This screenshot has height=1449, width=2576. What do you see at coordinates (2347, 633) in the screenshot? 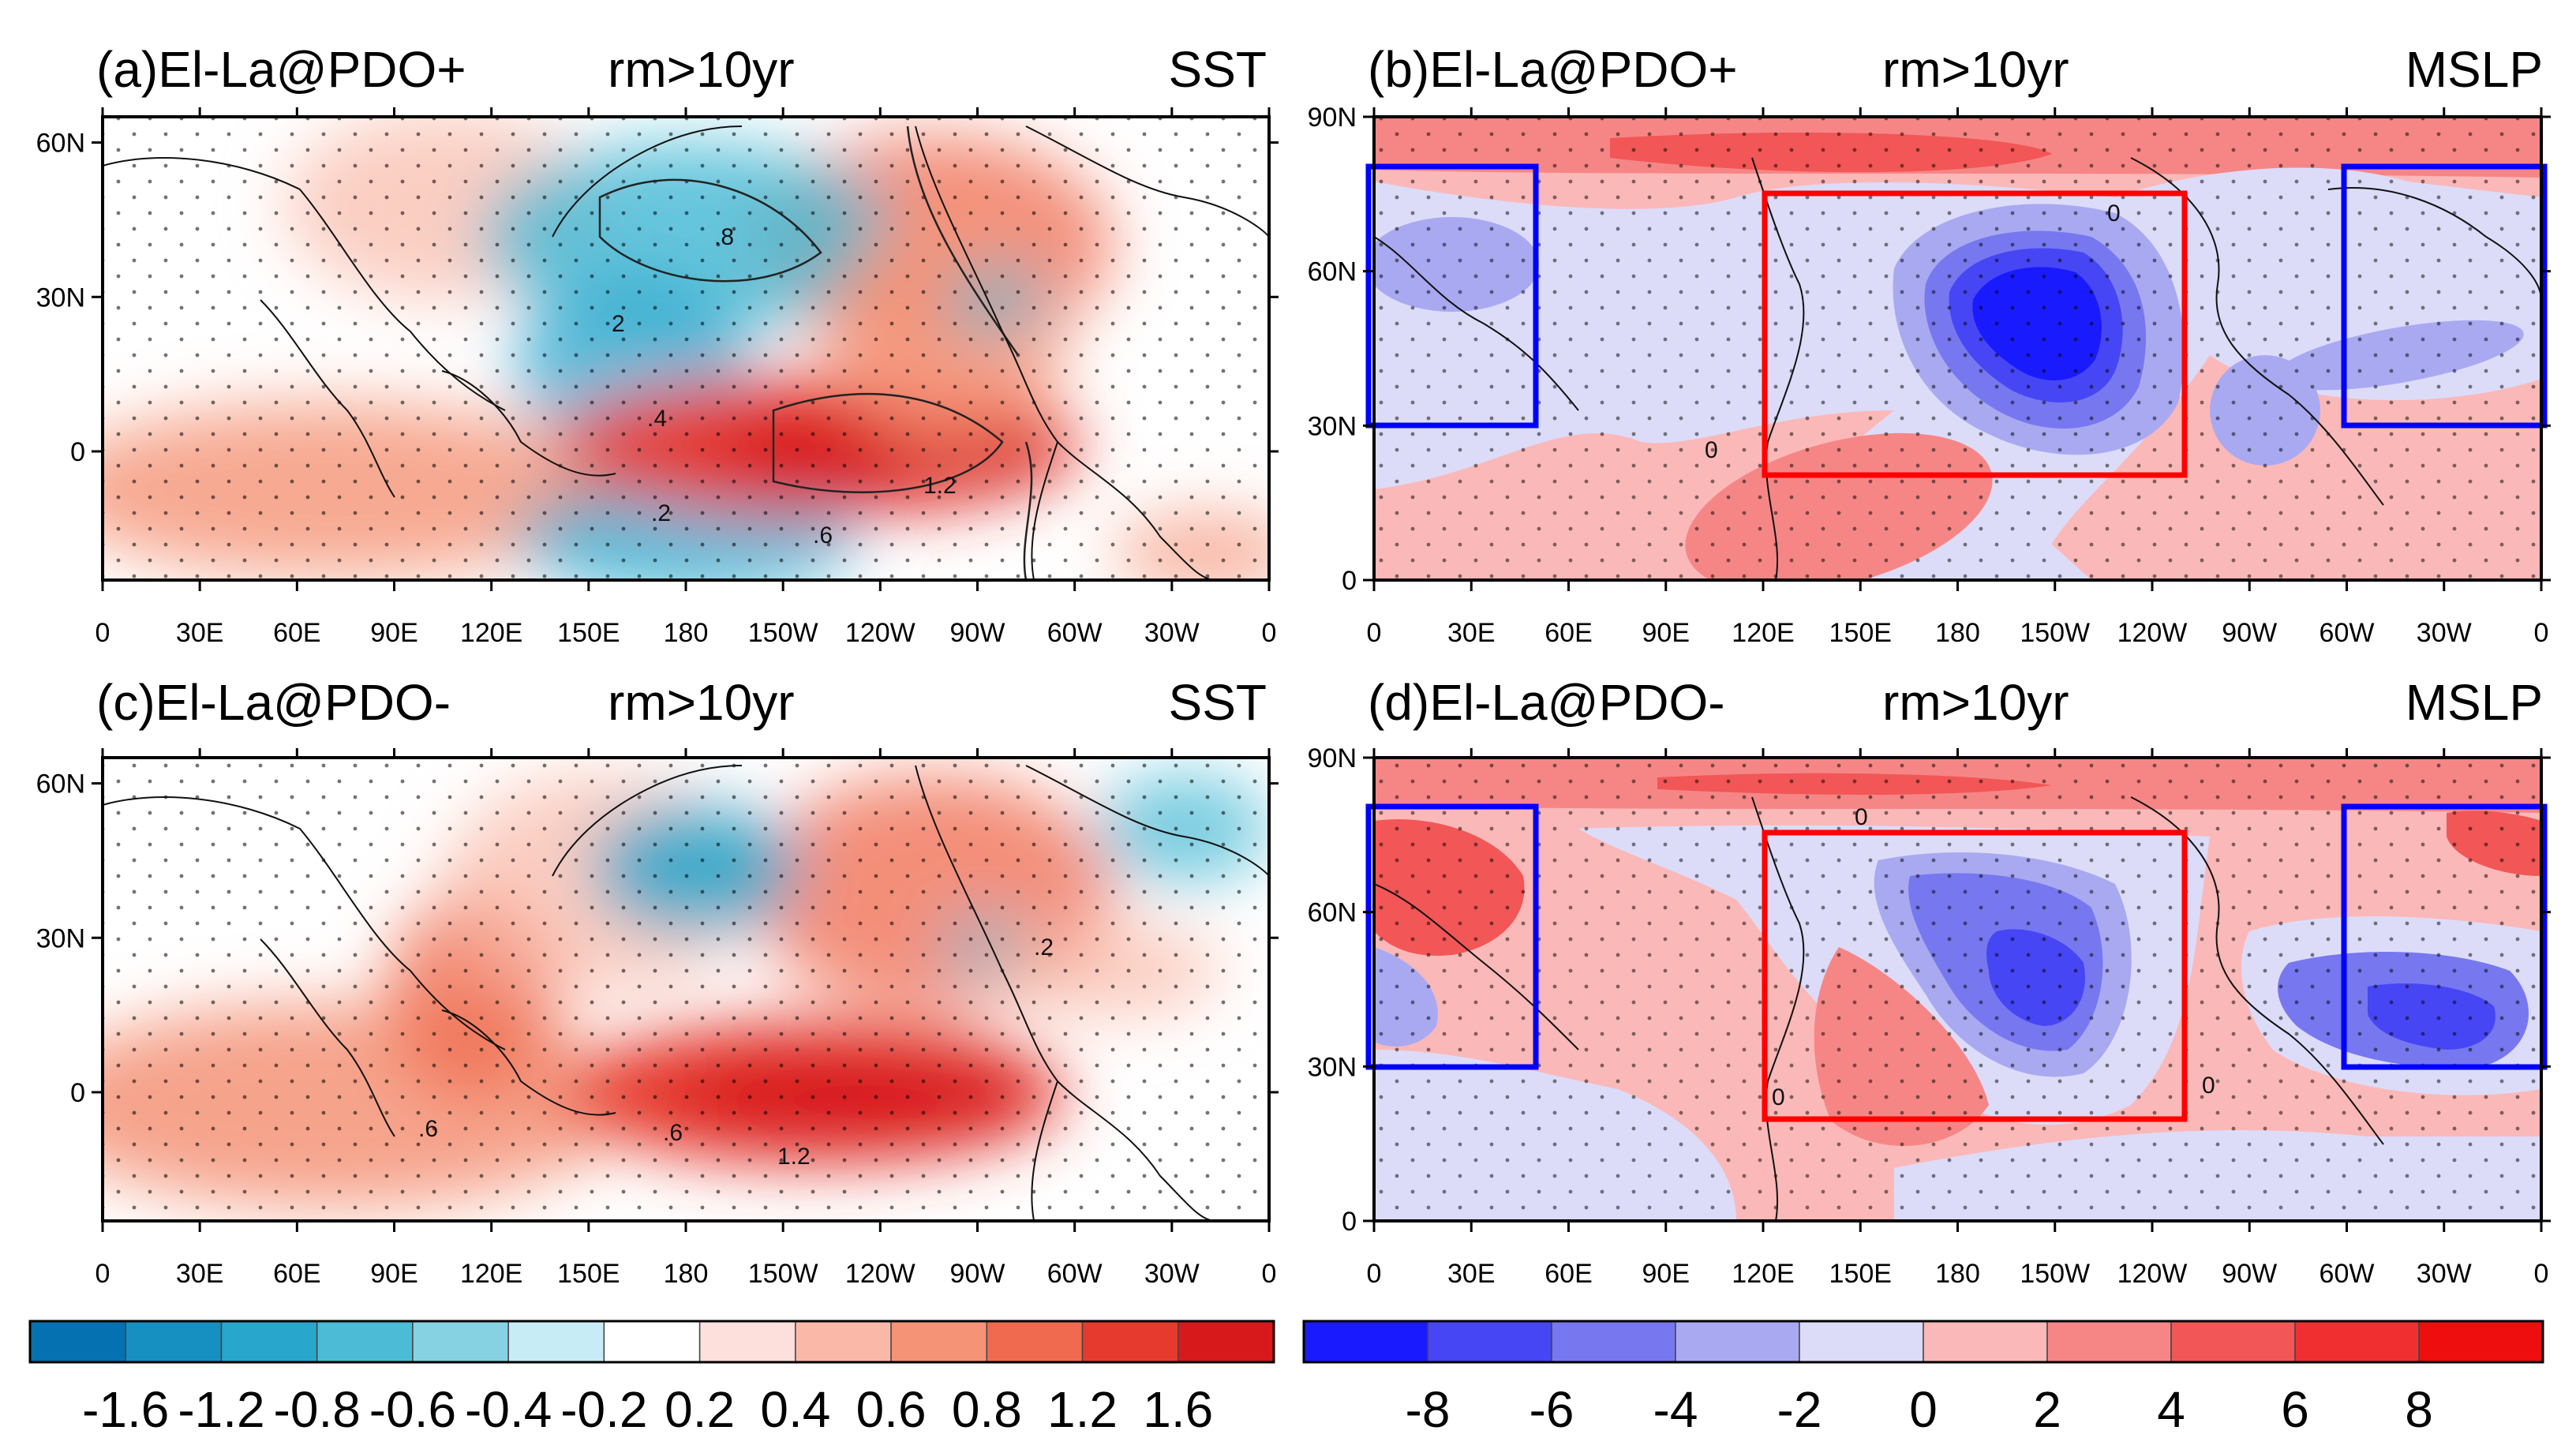
I see `panel-b-xtick-label: 60W` at bounding box center [2347, 633].